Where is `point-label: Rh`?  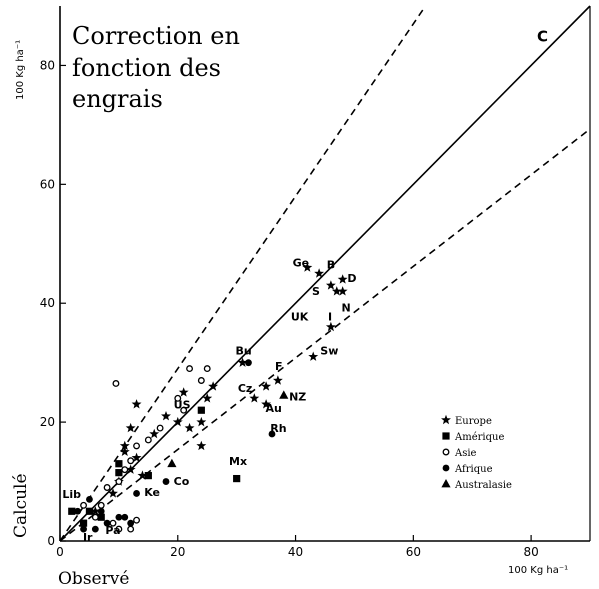 point-label: Rh is located at coordinates (278, 428).